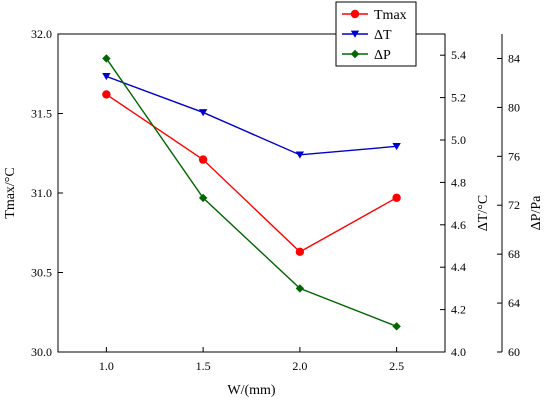  I want to click on right2-tick-label: 76, so click(514, 156).